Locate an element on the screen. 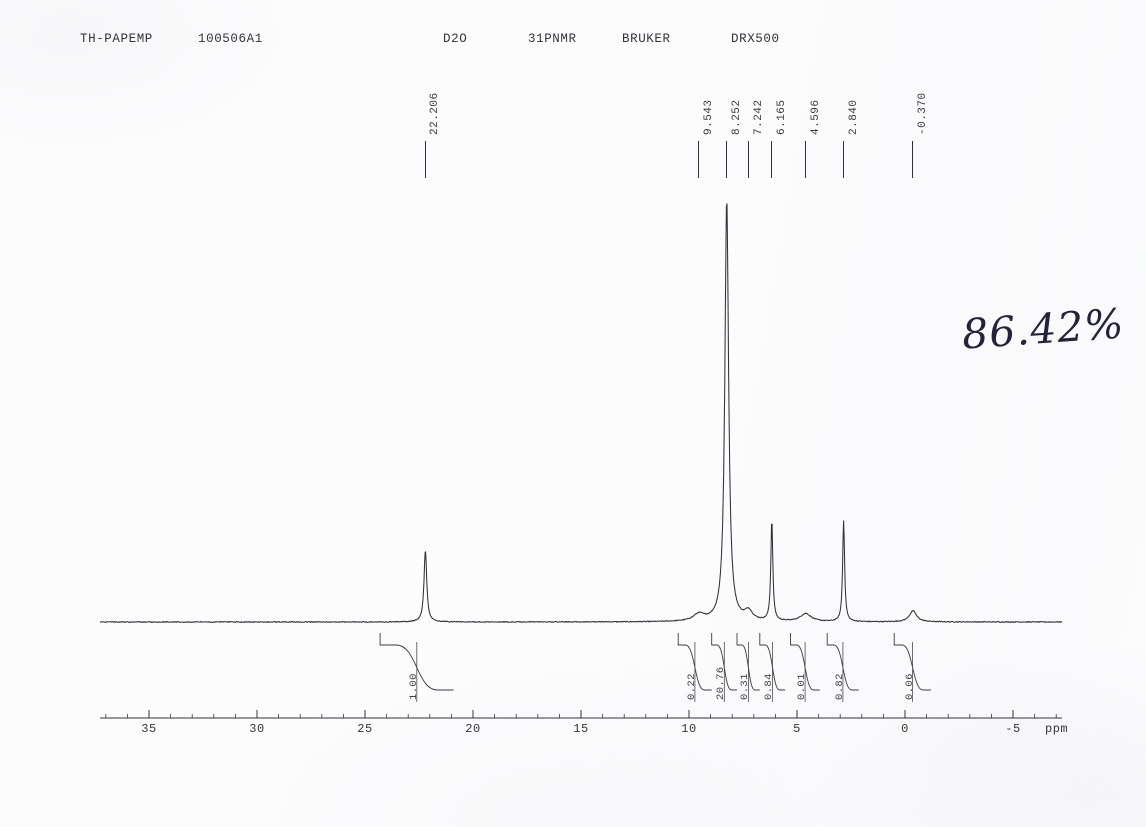 Image resolution: width=1146 pixels, height=827 pixels. integral-value-label: 20.76 is located at coordinates (721, 683).